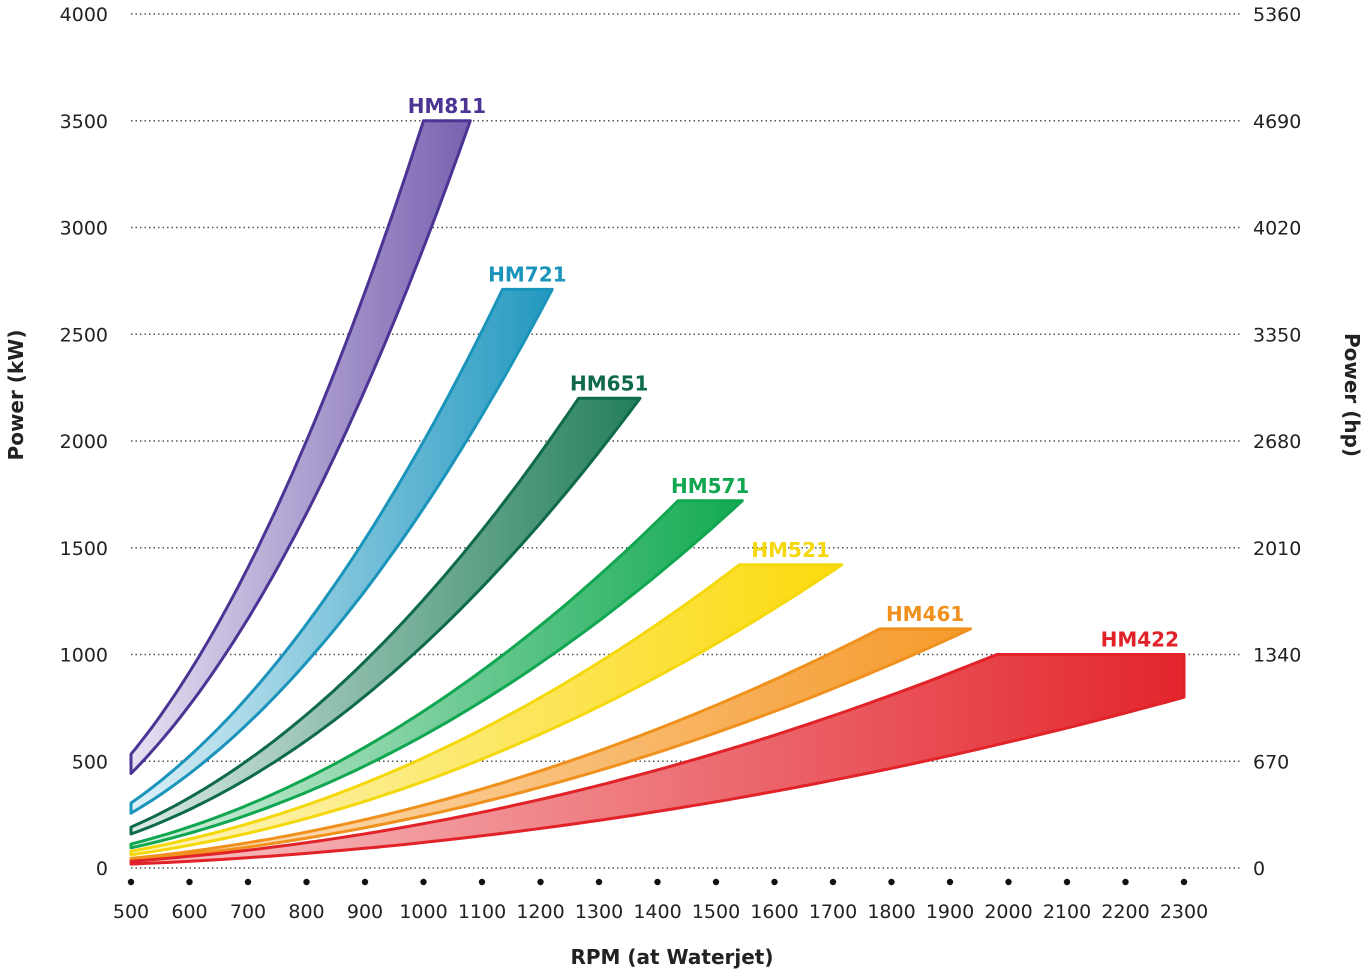 The width and height of the screenshot is (1368, 974). I want to click on y-tick-label-right: 4020, so click(1277, 229).